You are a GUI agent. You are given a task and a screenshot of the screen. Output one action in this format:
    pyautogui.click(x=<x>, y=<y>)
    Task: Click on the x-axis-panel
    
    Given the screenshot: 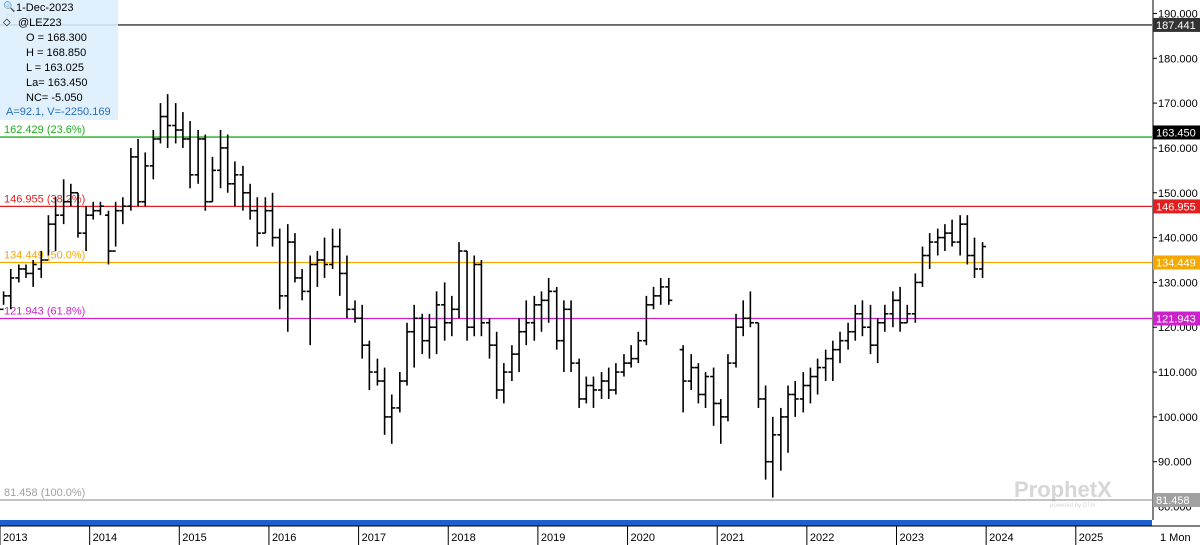 What is the action you would take?
    pyautogui.click(x=600, y=535)
    